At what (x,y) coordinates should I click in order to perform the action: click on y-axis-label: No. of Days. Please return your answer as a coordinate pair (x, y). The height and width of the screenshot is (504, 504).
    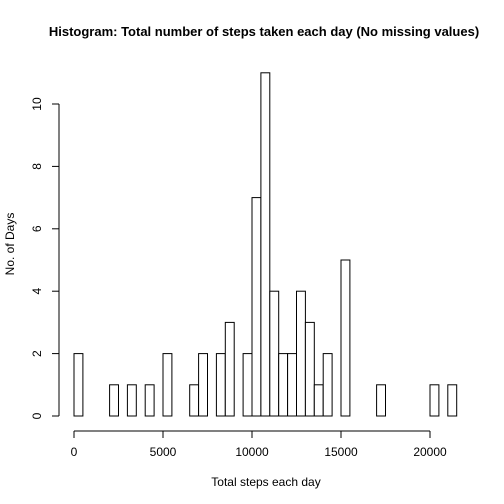
    Looking at the image, I should click on (10, 244).